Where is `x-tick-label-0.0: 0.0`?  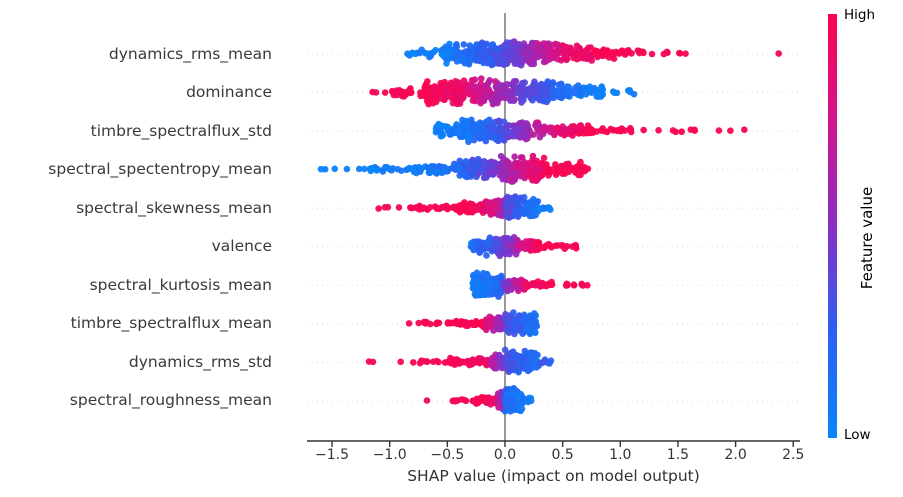
x-tick-label-0.0: 0.0 is located at coordinates (505, 455).